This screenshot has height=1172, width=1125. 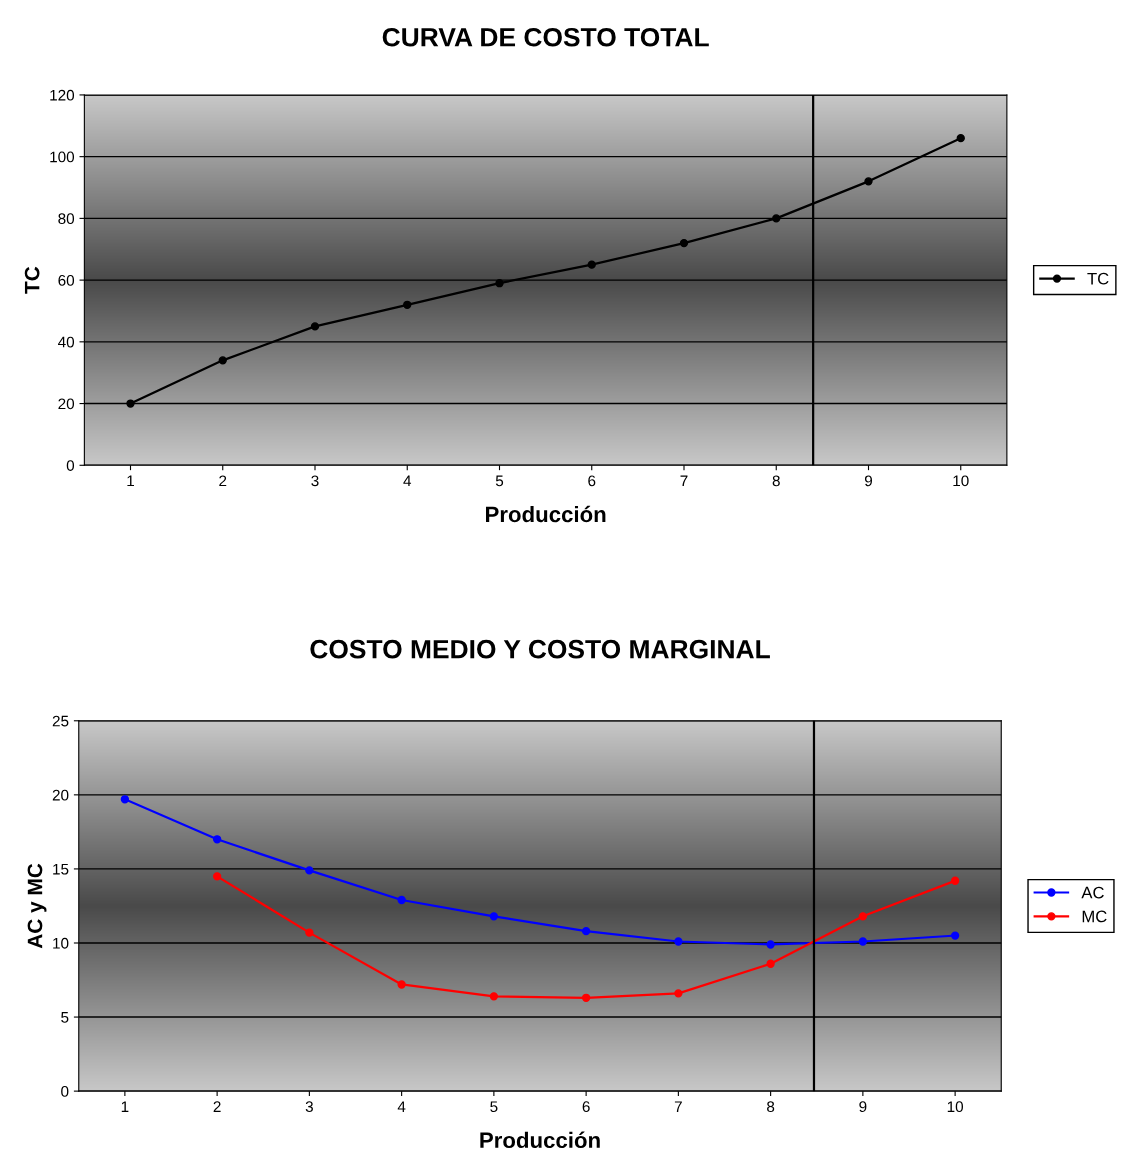 What do you see at coordinates (37, 906) in the screenshot?
I see `y-axis-title: AC y MC` at bounding box center [37, 906].